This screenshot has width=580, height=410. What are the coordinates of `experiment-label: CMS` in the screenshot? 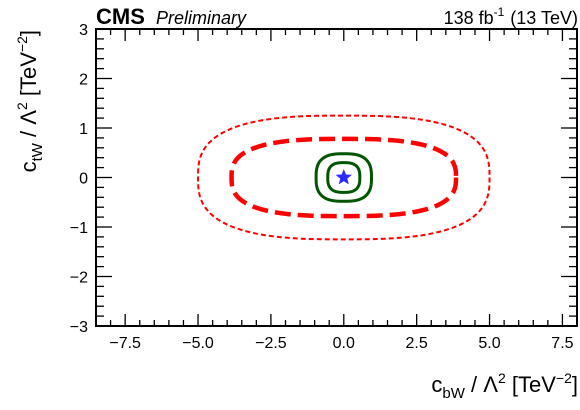 It's located at (120, 16).